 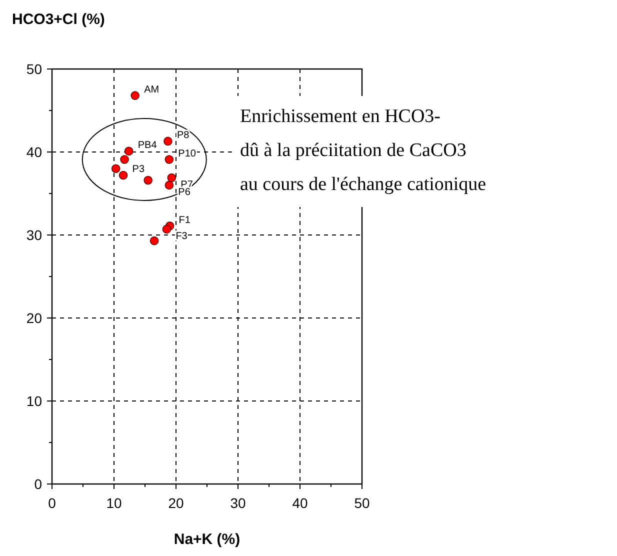 I want to click on annotation: P10, so click(x=187, y=154).